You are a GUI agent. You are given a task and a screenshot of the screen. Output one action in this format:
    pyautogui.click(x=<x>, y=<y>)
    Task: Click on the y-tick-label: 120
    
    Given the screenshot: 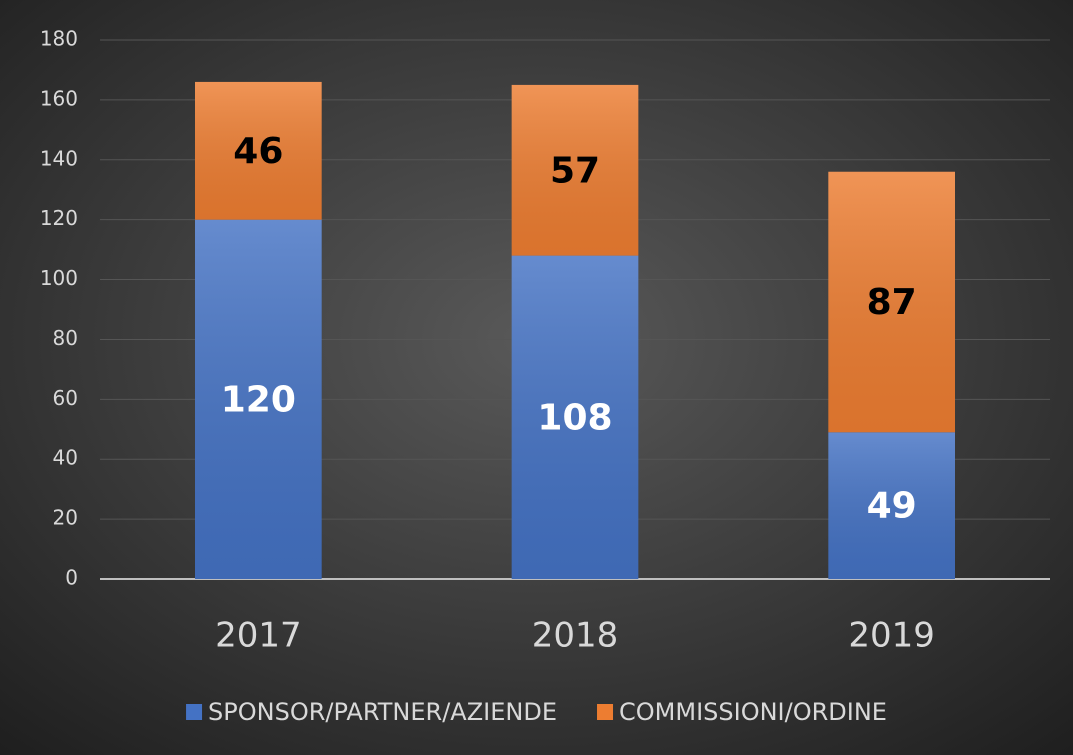 What is the action you would take?
    pyautogui.click(x=59, y=218)
    